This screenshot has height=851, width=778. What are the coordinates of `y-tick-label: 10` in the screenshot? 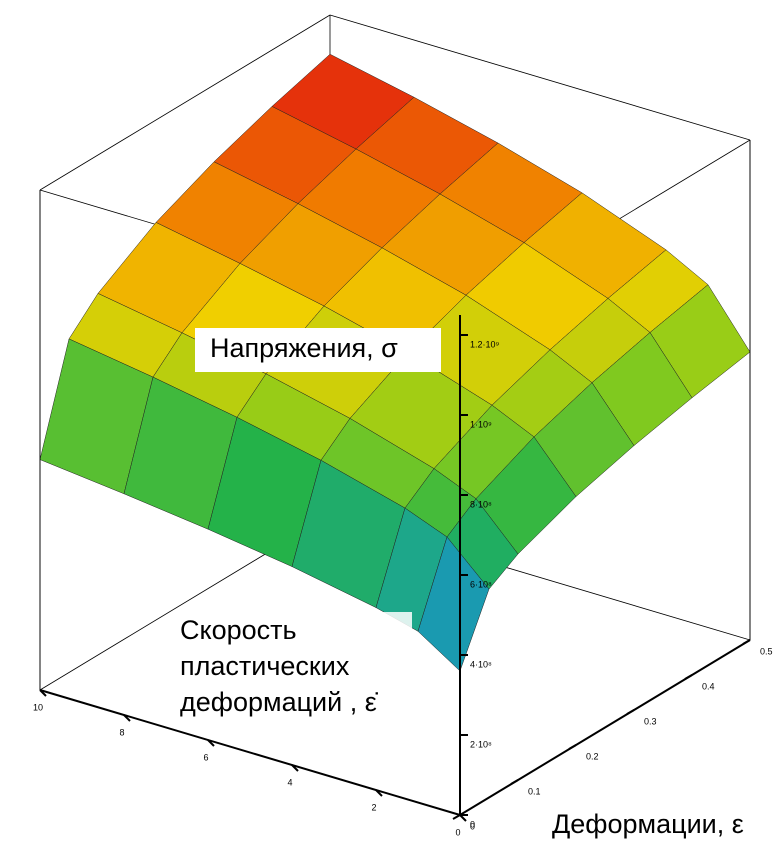 It's located at (38, 707).